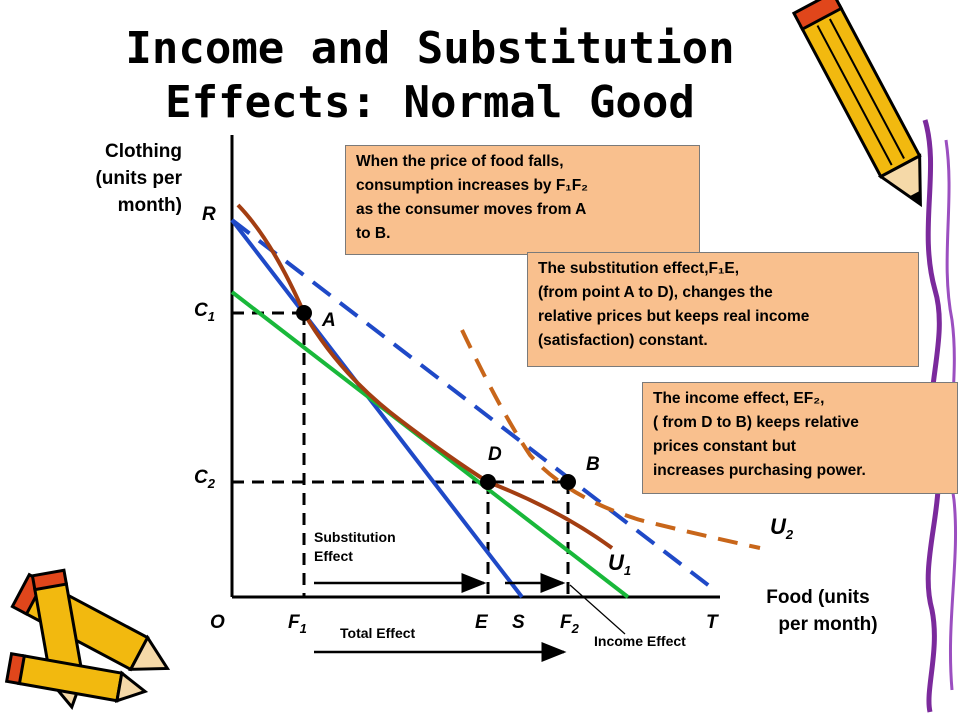 This screenshot has height=720, width=960. I want to click on label-c2: C2, so click(204, 479).